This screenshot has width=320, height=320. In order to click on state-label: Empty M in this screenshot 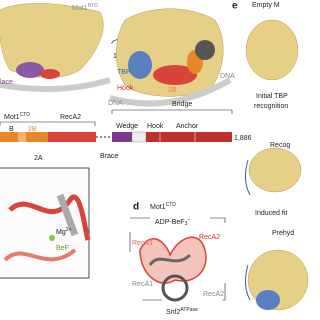, I will do `click(266, 5)`.